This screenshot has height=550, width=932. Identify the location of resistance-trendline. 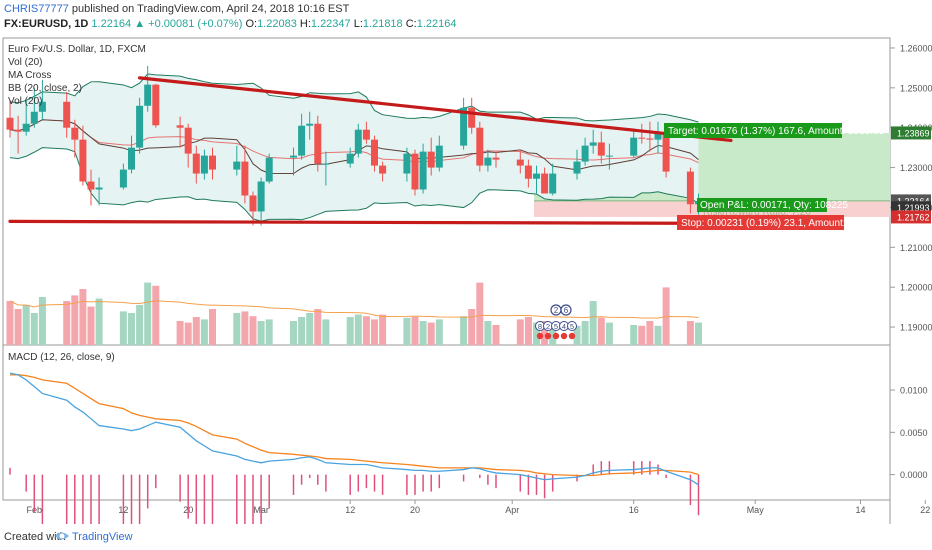
(435, 109).